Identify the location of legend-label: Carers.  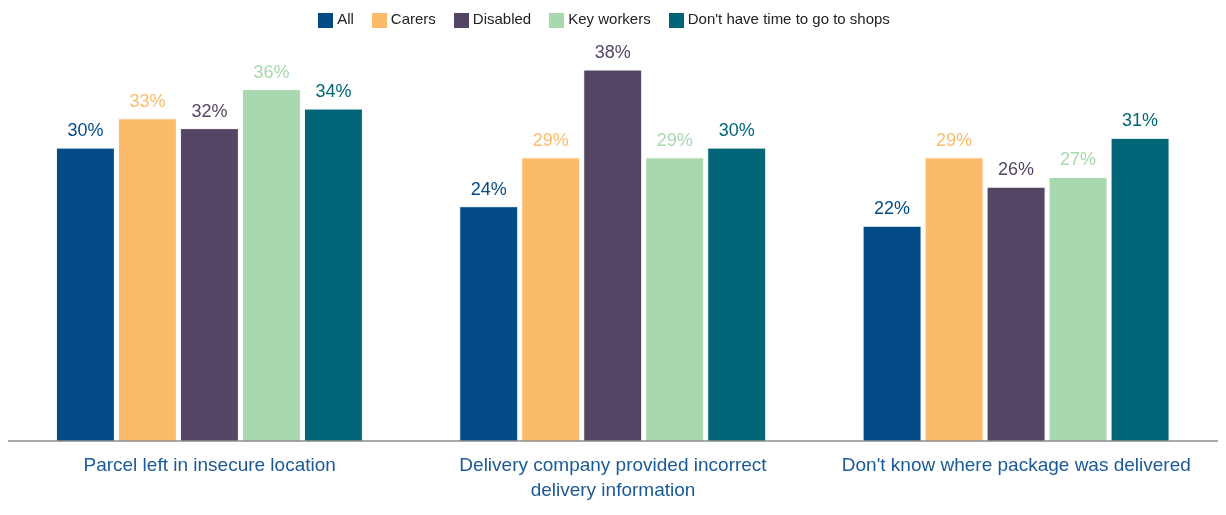
(413, 18).